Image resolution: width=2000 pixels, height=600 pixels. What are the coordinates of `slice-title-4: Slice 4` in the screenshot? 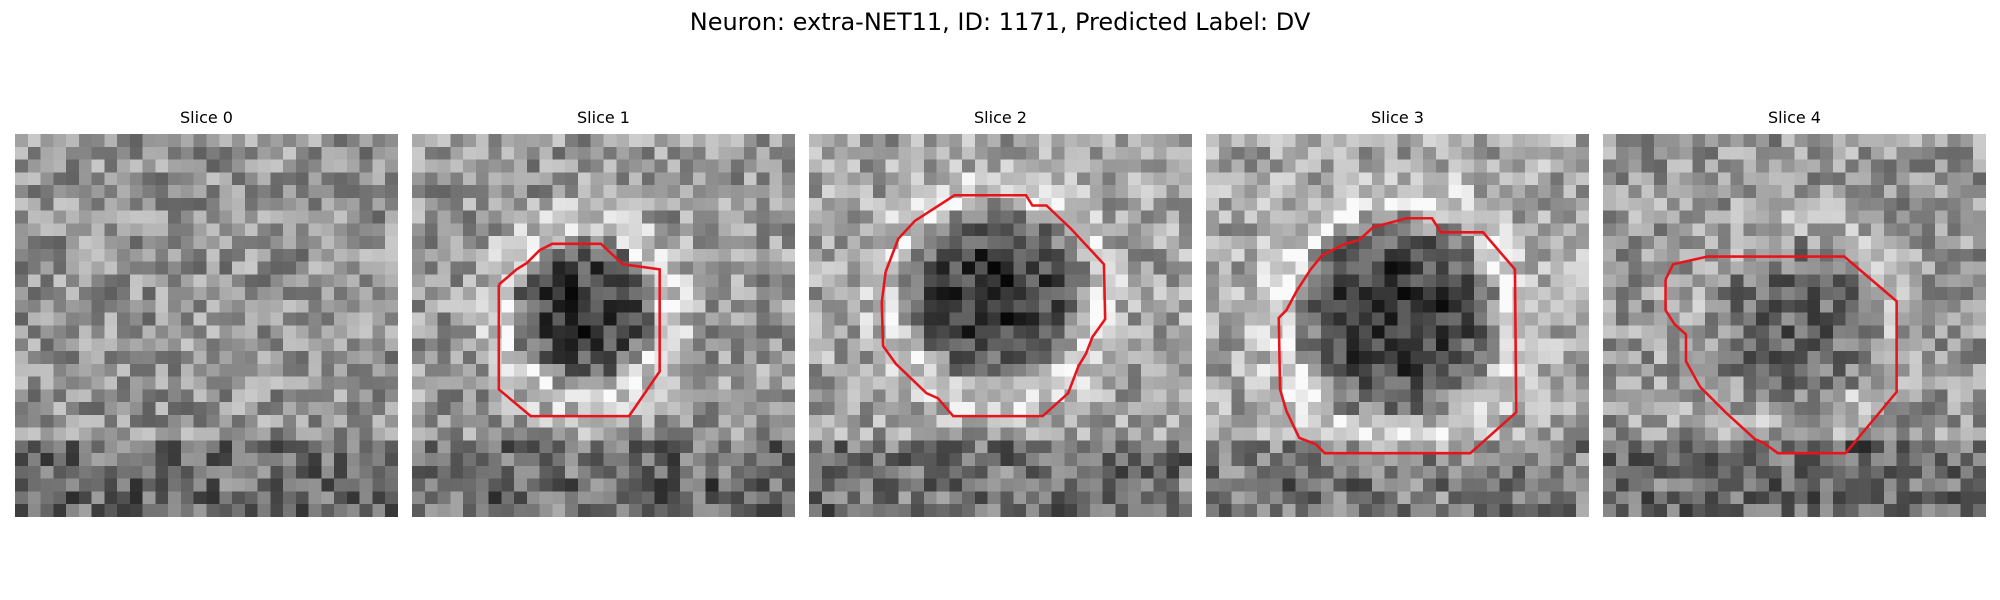 It's located at (1794, 117).